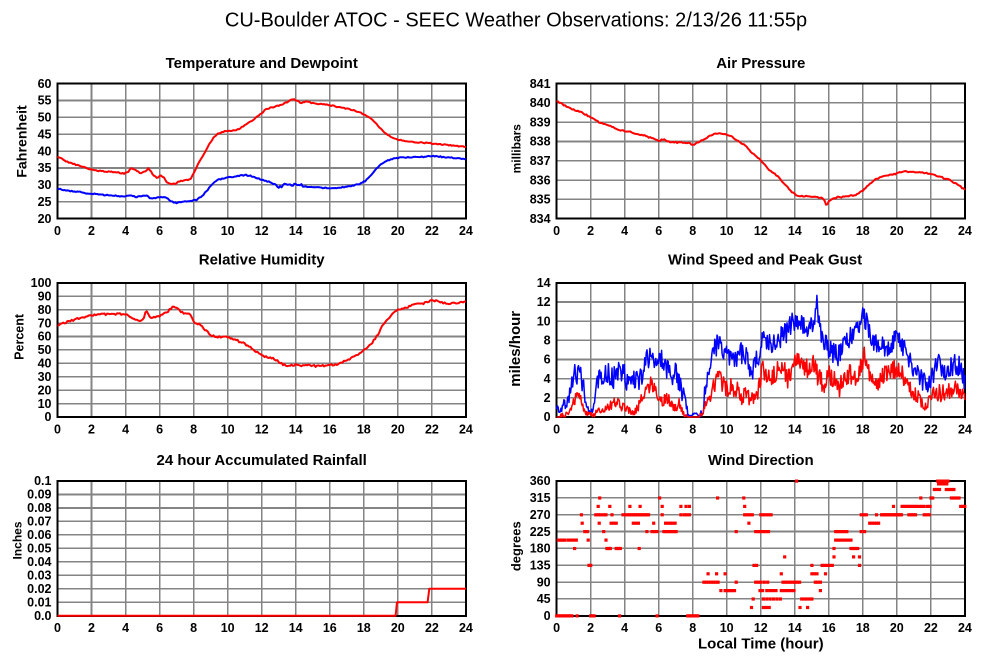 Image resolution: width=1000 pixels, height=665 pixels. What do you see at coordinates (39, 589) in the screenshot?
I see `svg-text: 0.02` at bounding box center [39, 589].